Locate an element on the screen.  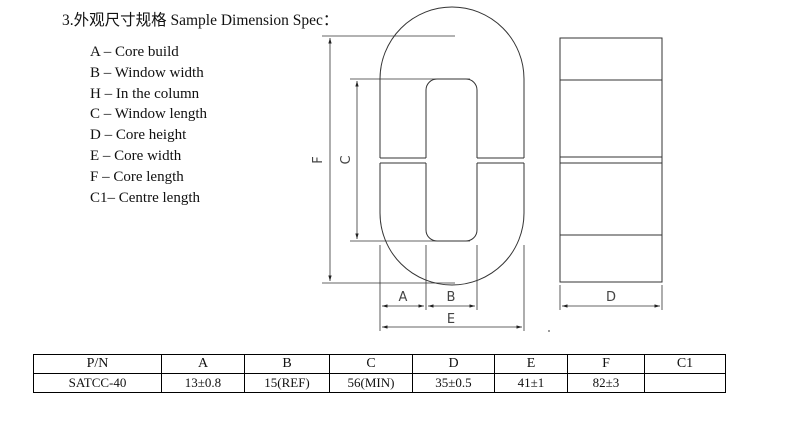
dimension-c is located at coordinates (410, 160).